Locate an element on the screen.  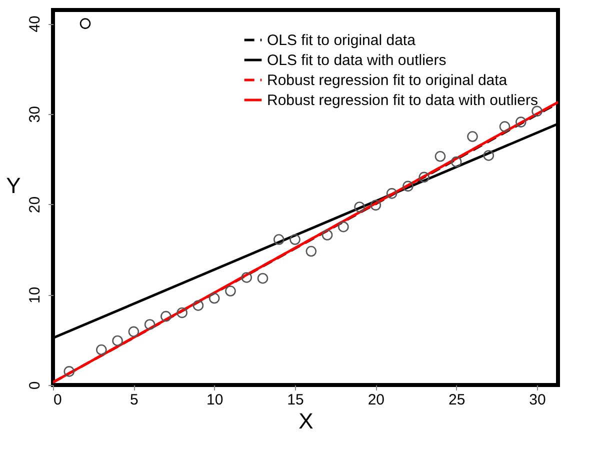
x-tick-label: 10 is located at coordinates (215, 400).